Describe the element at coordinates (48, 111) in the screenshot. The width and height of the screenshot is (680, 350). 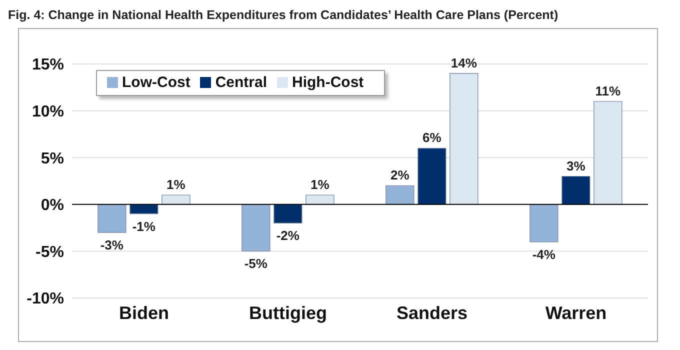
I see `y-tick-label: 10%` at that location.